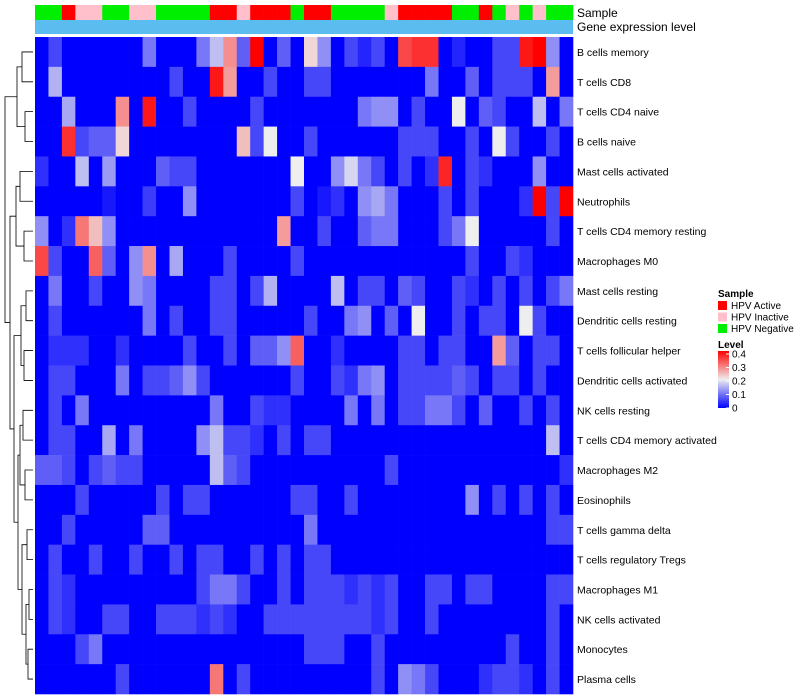 This screenshot has height=700, width=800. Describe the element at coordinates (627, 322) in the screenshot. I see `row-label: Dendritic cells resting` at that location.